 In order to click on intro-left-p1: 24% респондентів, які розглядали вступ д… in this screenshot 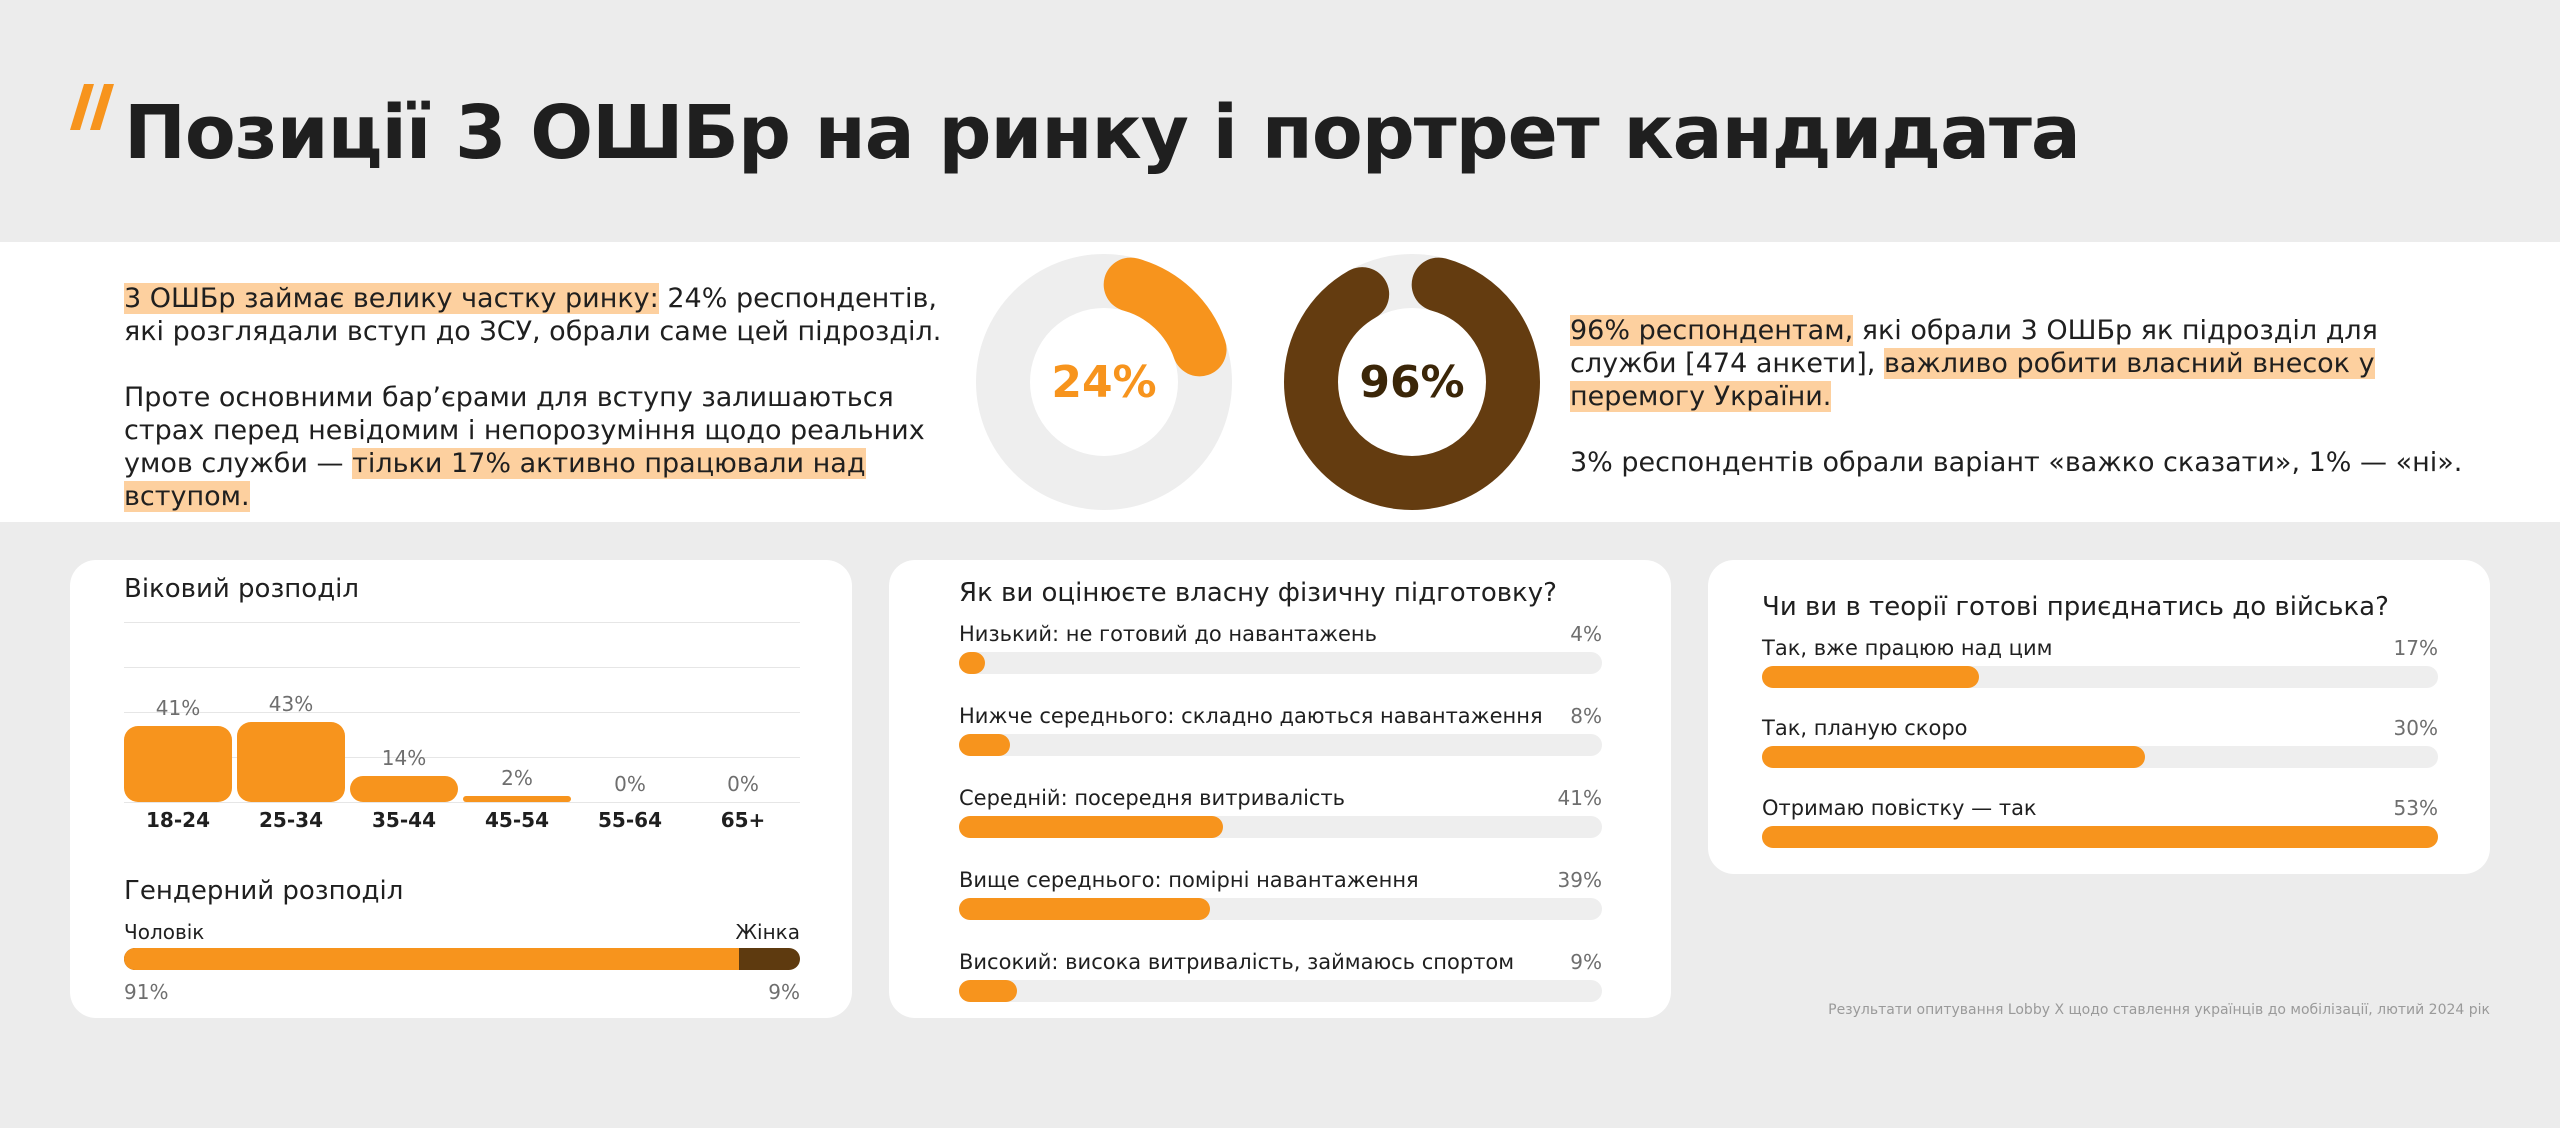, I will do `click(533, 315)`.